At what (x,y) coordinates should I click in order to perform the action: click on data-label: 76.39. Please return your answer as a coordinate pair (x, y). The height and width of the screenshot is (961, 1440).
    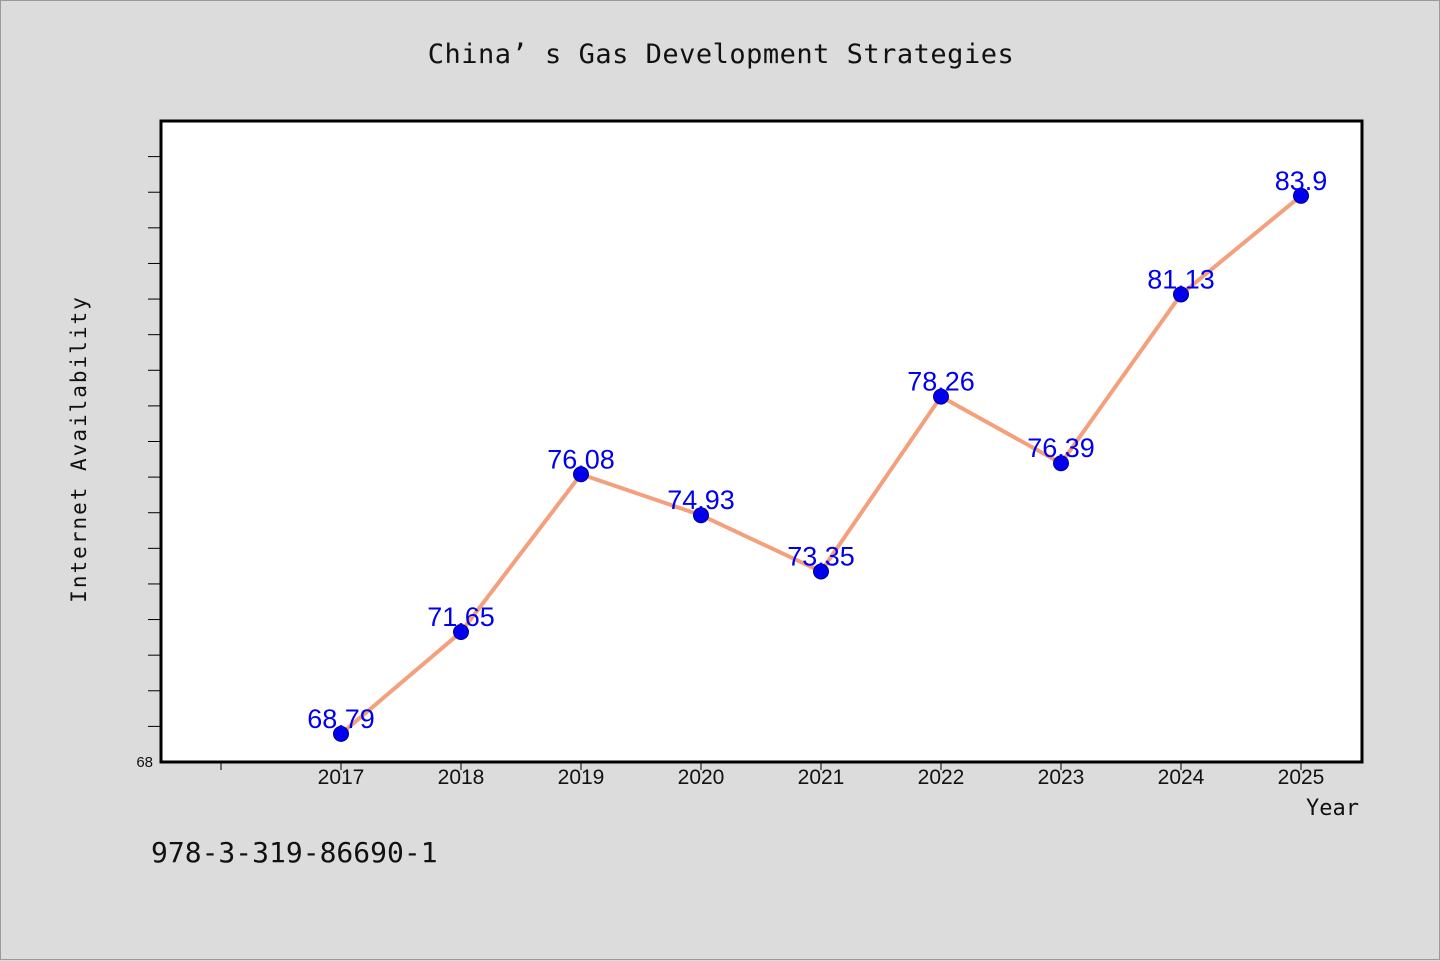
    Looking at the image, I should click on (1061, 448).